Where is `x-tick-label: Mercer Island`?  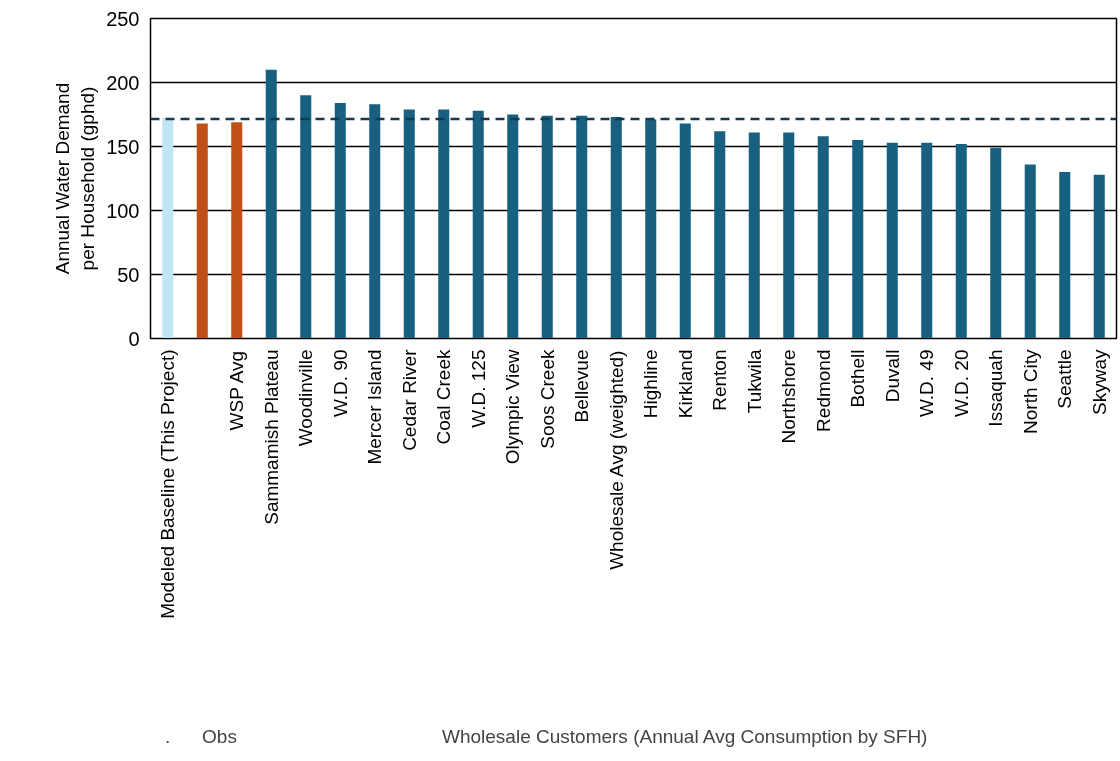
x-tick-label: Mercer Island is located at coordinates (375, 407).